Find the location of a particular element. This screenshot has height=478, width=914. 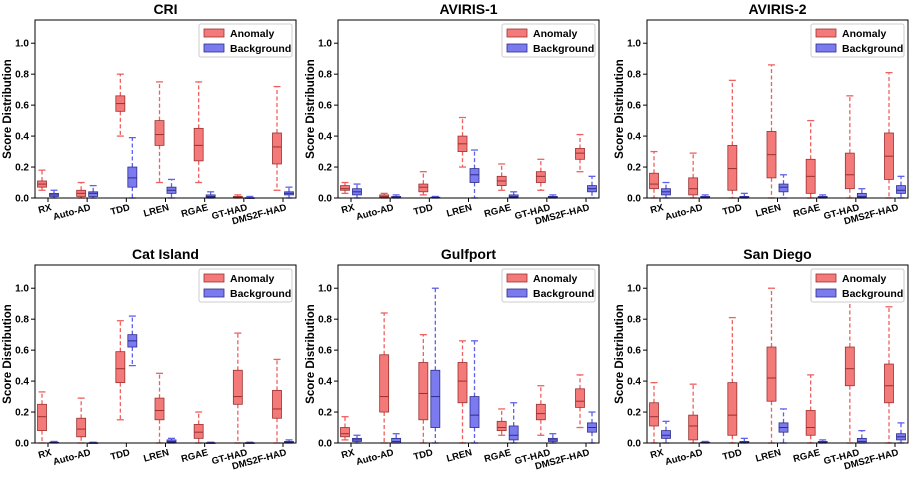

chart-title: AVIRIS-1 is located at coordinates (468, 9).